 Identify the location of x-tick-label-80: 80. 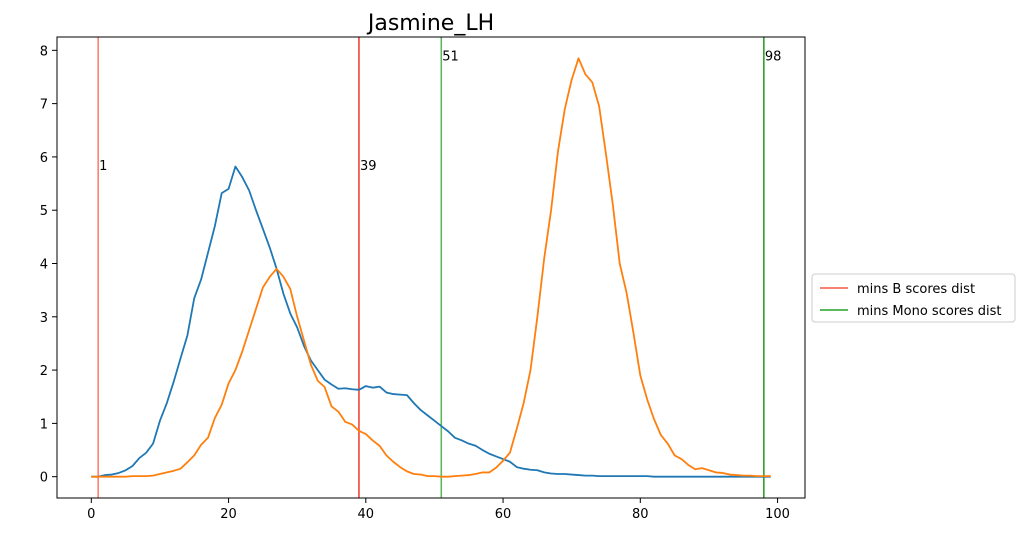
(640, 514).